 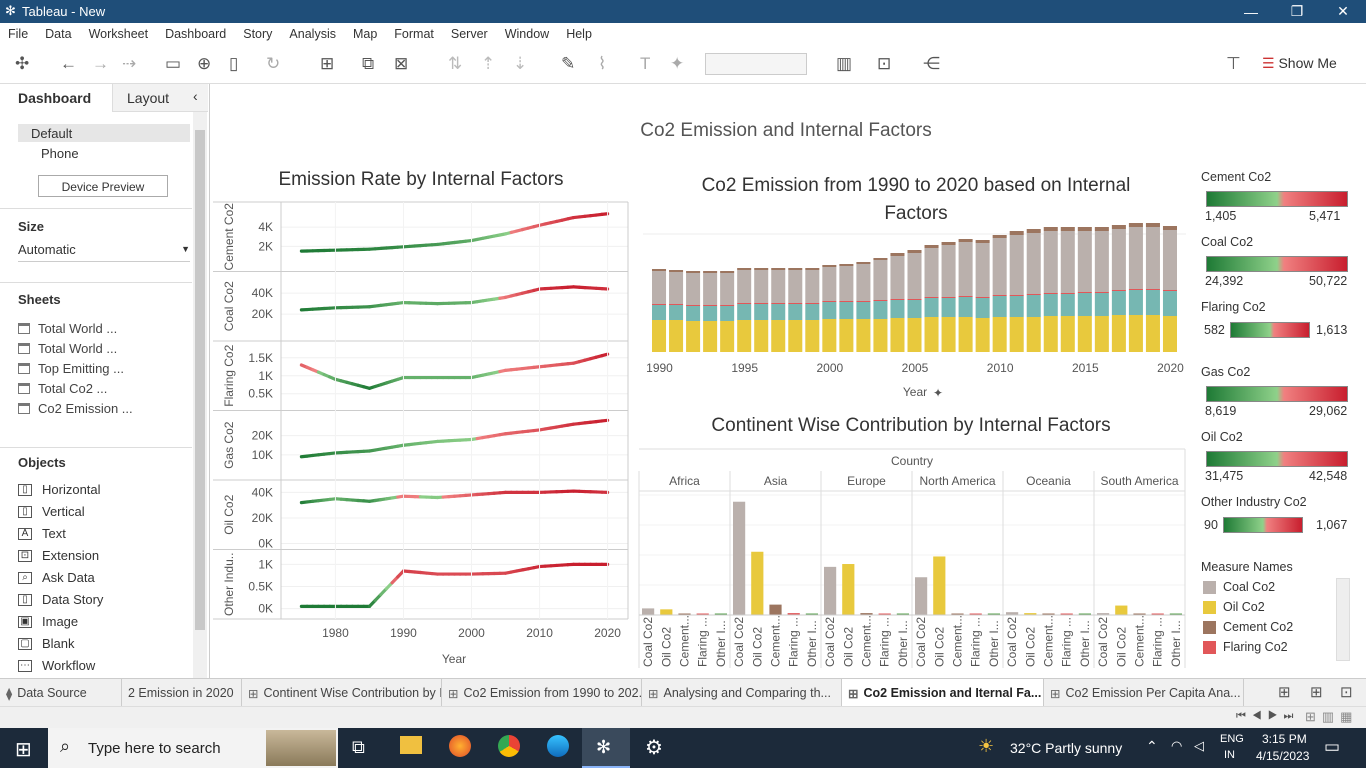 What do you see at coordinates (1199, 745) in the screenshot?
I see `volume-icon: ◁` at bounding box center [1199, 745].